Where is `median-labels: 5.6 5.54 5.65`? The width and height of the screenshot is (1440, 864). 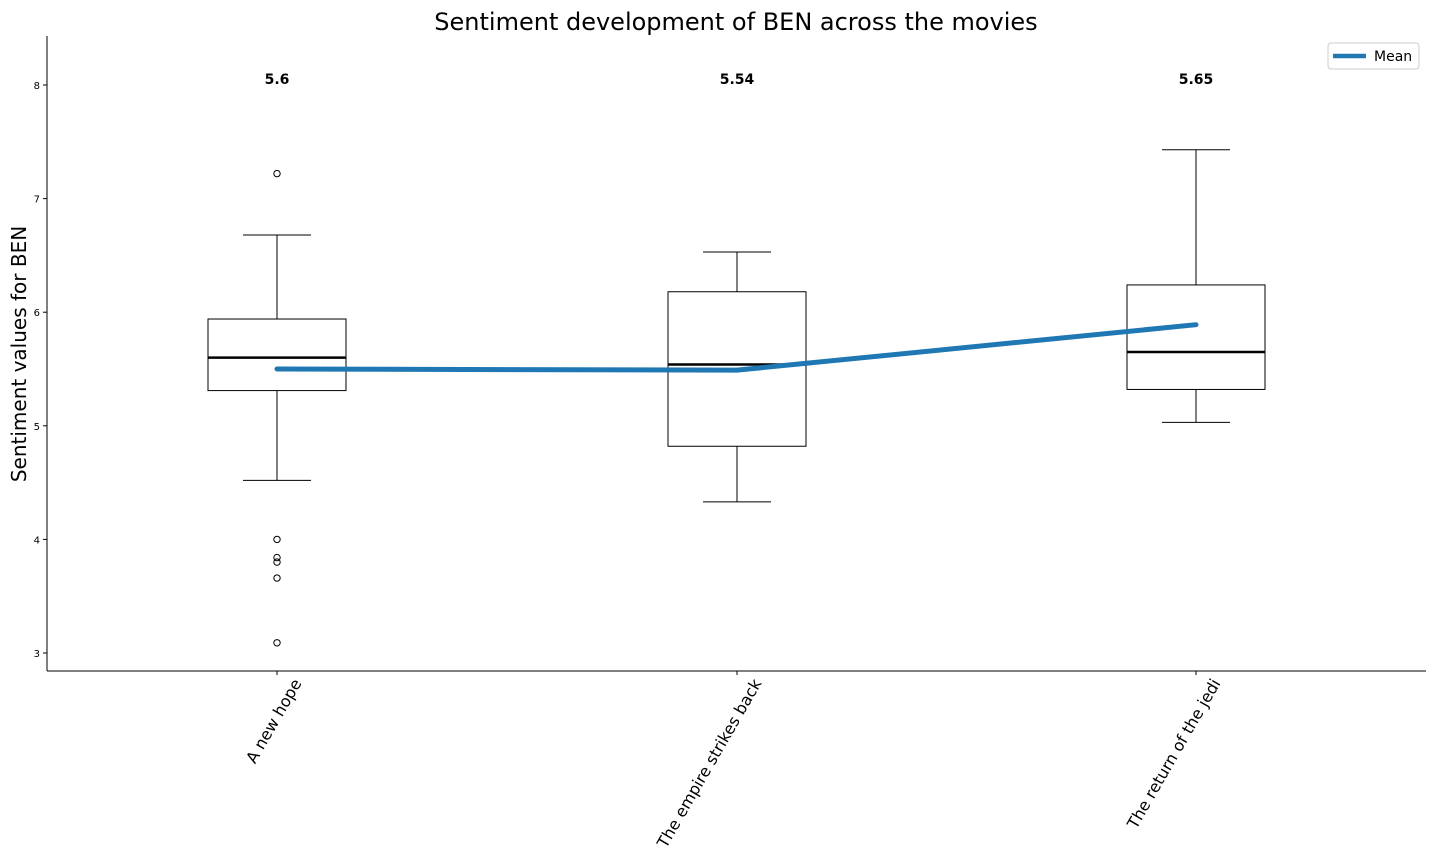 median-labels: 5.6 5.54 5.65 is located at coordinates (739, 80).